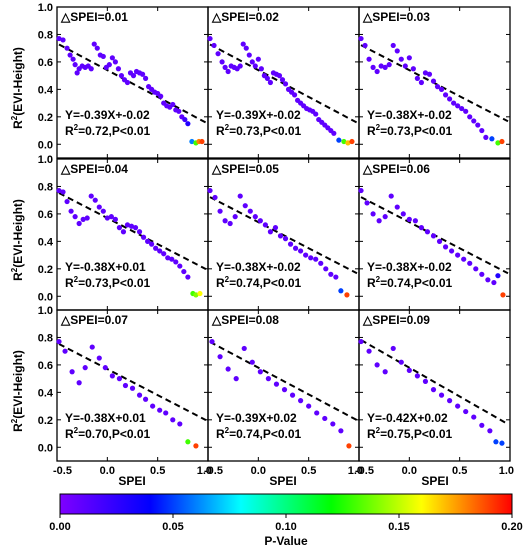  Describe the element at coordinates (286, 523) in the screenshot. I see `colorbar-ticks: 0.00 0.05 0.10 0.15 0.20` at that location.